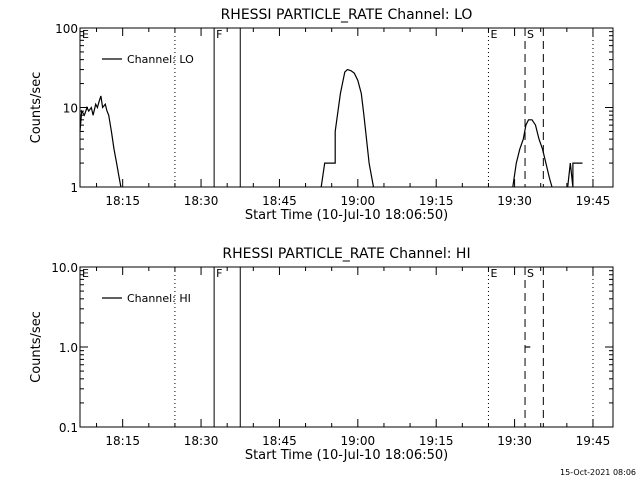 Image resolution: width=640 pixels, height=480 pixels. Describe the element at coordinates (598, 472) in the screenshot. I see `footer-timestamp: 15-Oct-2021 08:06` at that location.